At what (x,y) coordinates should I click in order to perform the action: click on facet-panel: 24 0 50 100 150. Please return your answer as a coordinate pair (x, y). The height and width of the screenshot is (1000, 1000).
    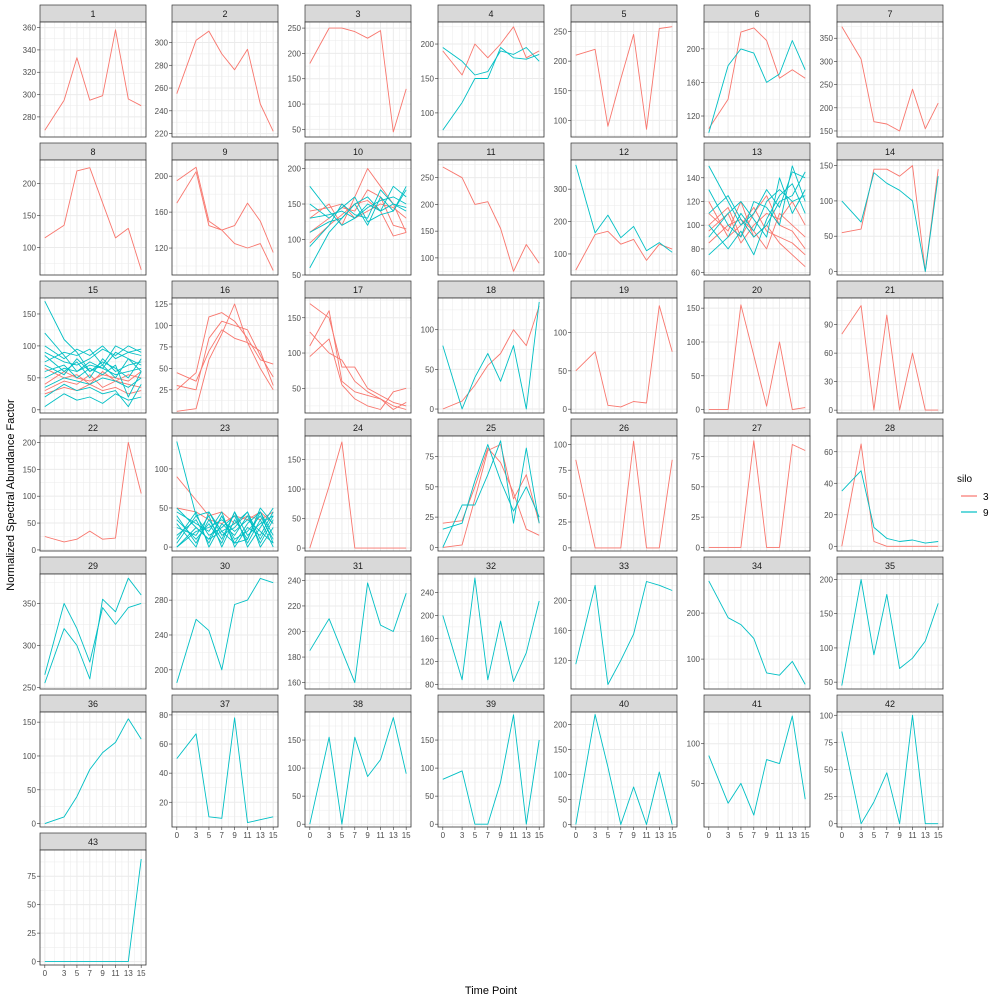
    Looking at the image, I should click on (350, 485).